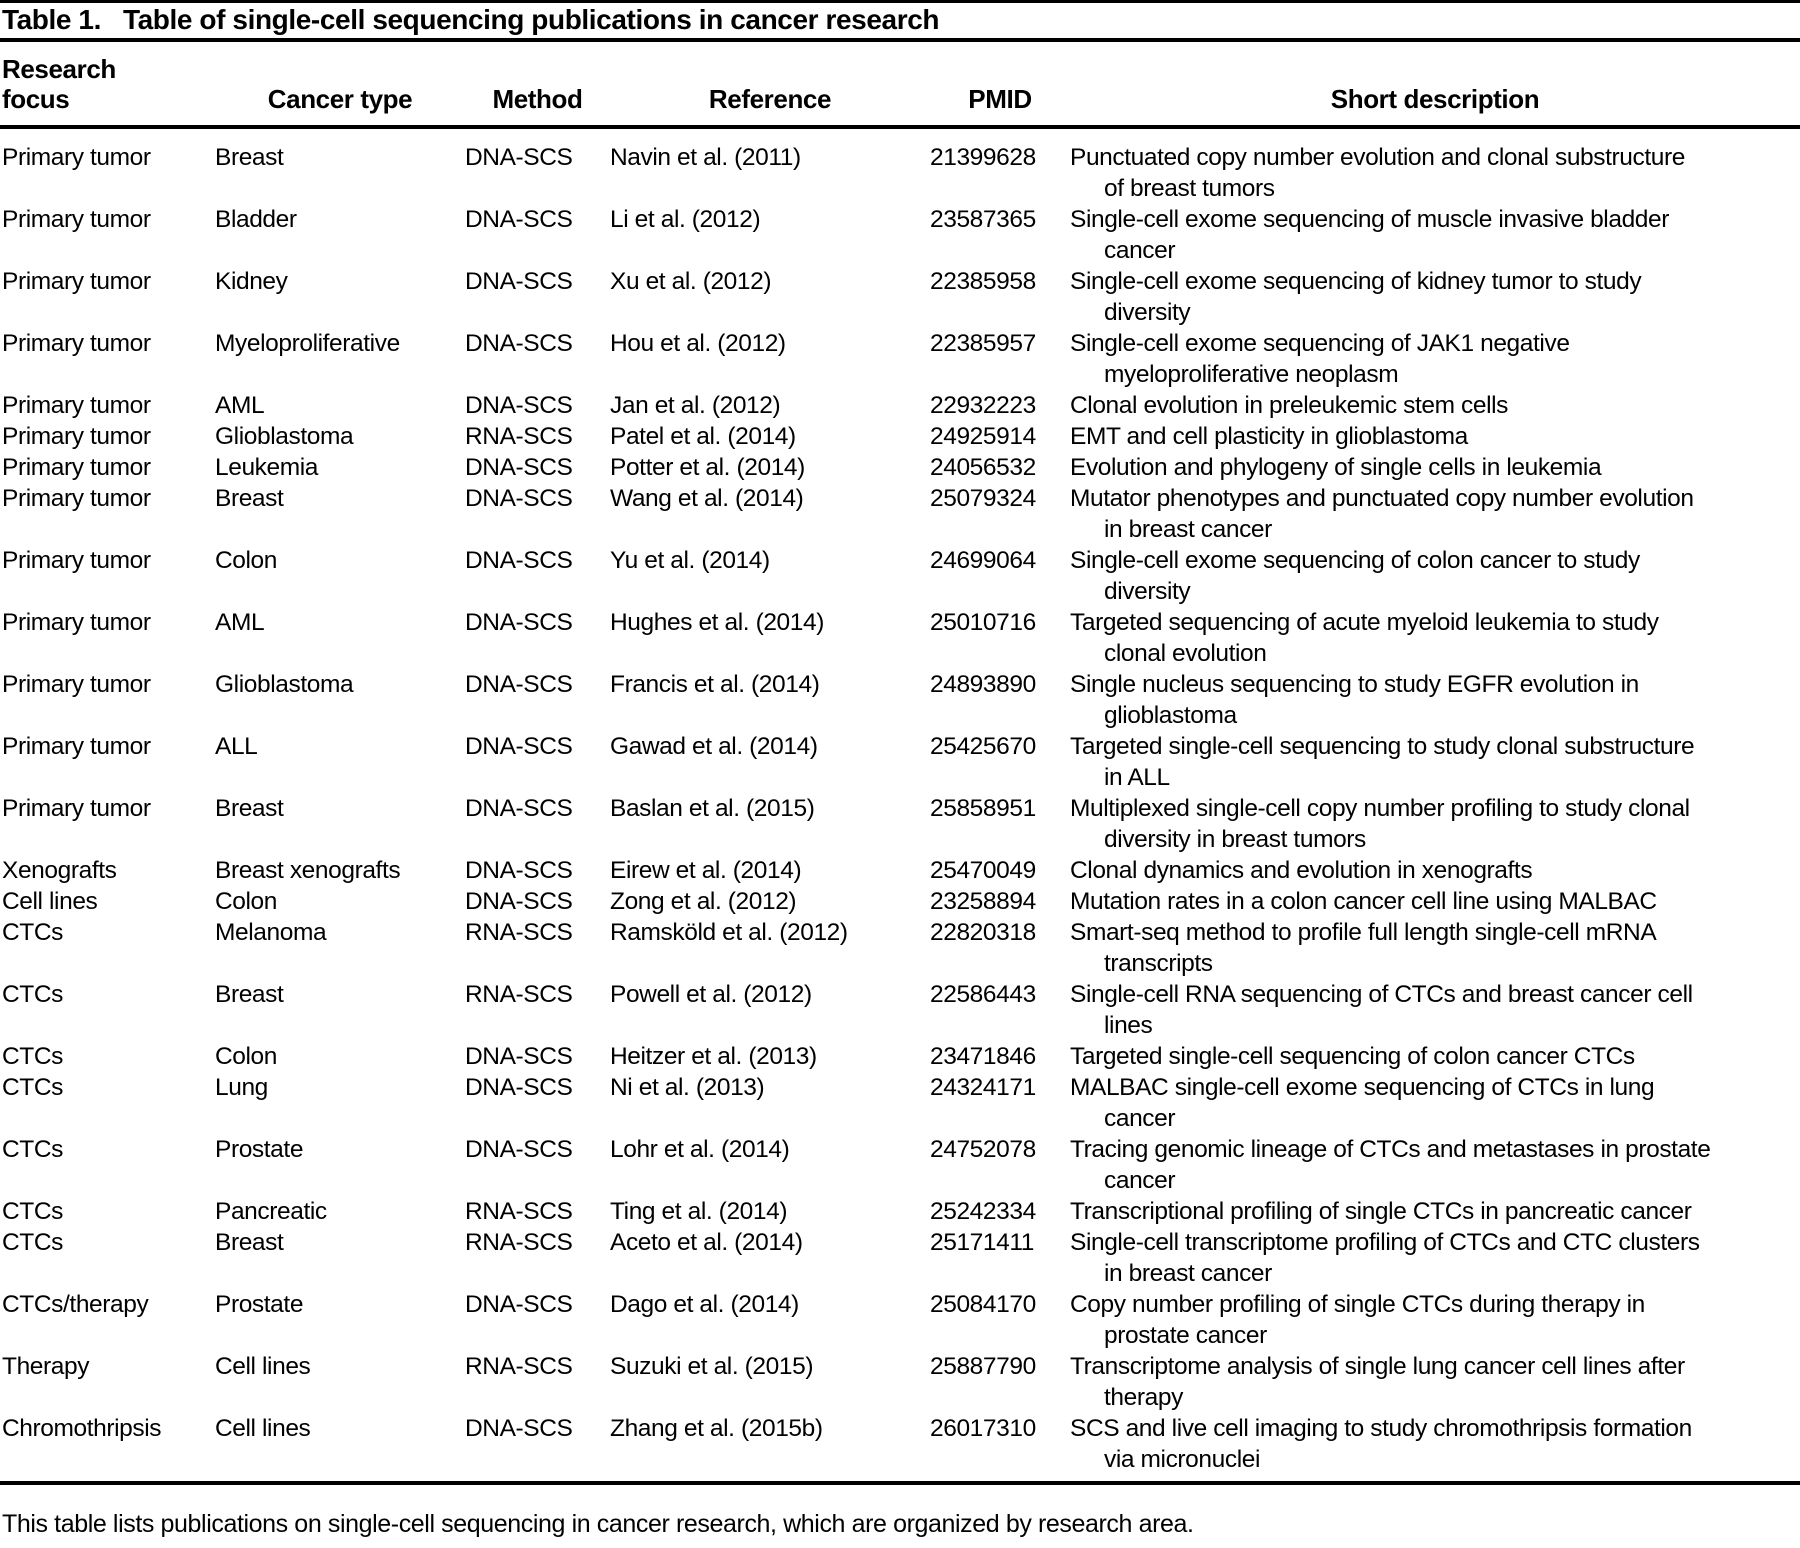 The width and height of the screenshot is (1800, 1548). What do you see at coordinates (1435, 85) in the screenshot?
I see `column-header-short-description: Short description` at bounding box center [1435, 85].